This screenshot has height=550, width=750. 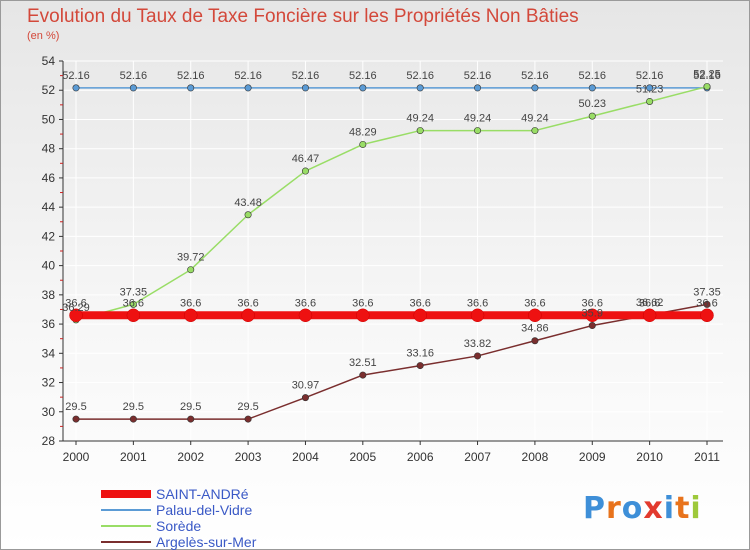 I want to click on x-tick-label: 2011, so click(x=707, y=457).